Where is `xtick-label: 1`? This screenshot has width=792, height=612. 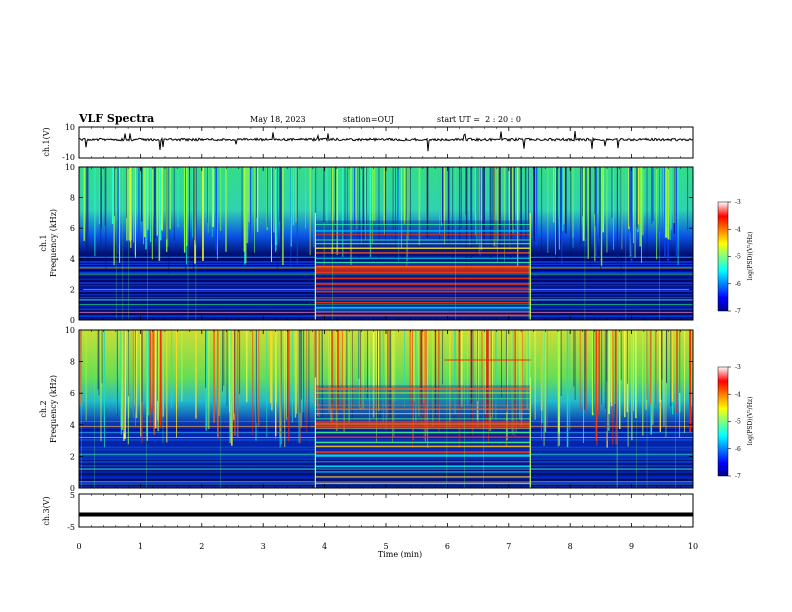
xtick-label: 1 is located at coordinates (140, 546).